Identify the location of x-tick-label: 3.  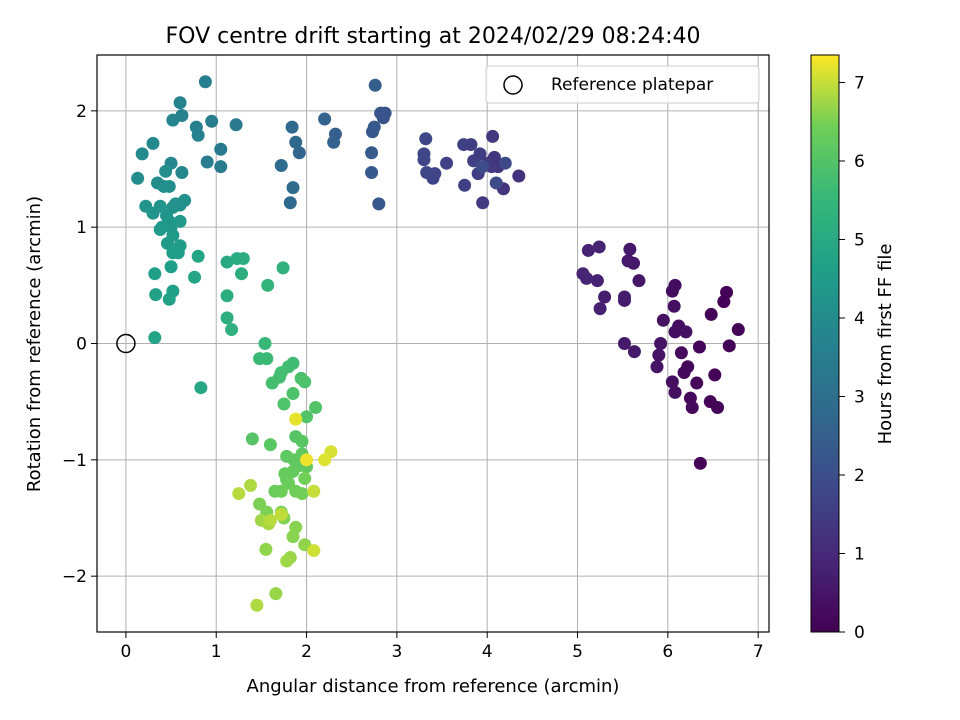
(396, 652).